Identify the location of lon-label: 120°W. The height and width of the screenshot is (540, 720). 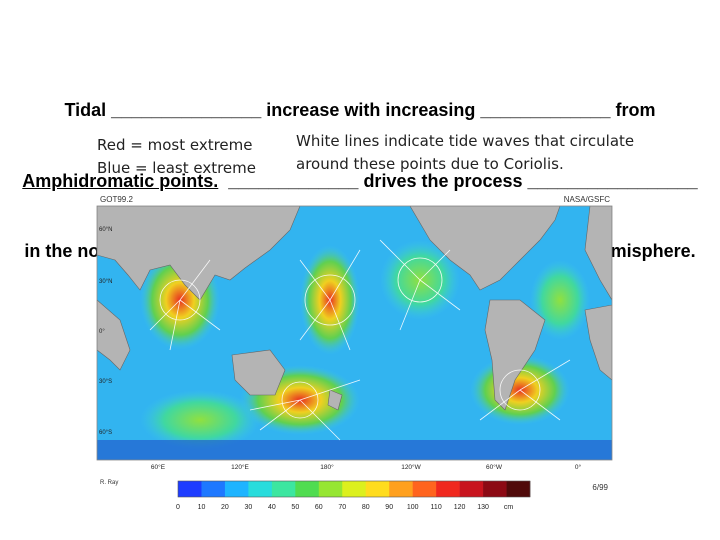
(411, 467).